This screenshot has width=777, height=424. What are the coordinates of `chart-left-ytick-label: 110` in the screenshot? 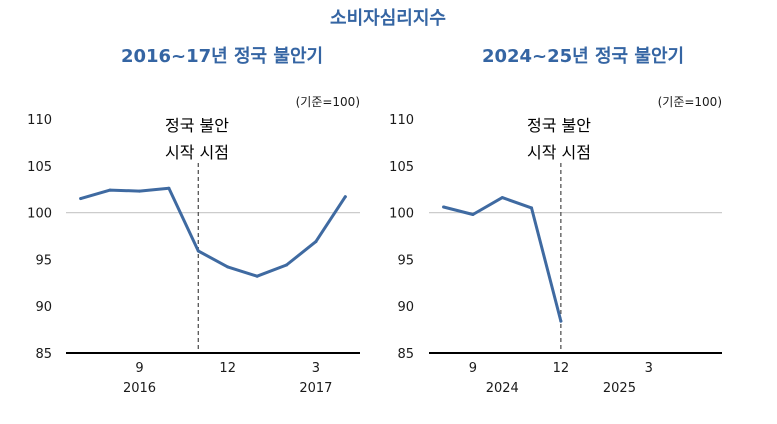 It's located at (39, 120).